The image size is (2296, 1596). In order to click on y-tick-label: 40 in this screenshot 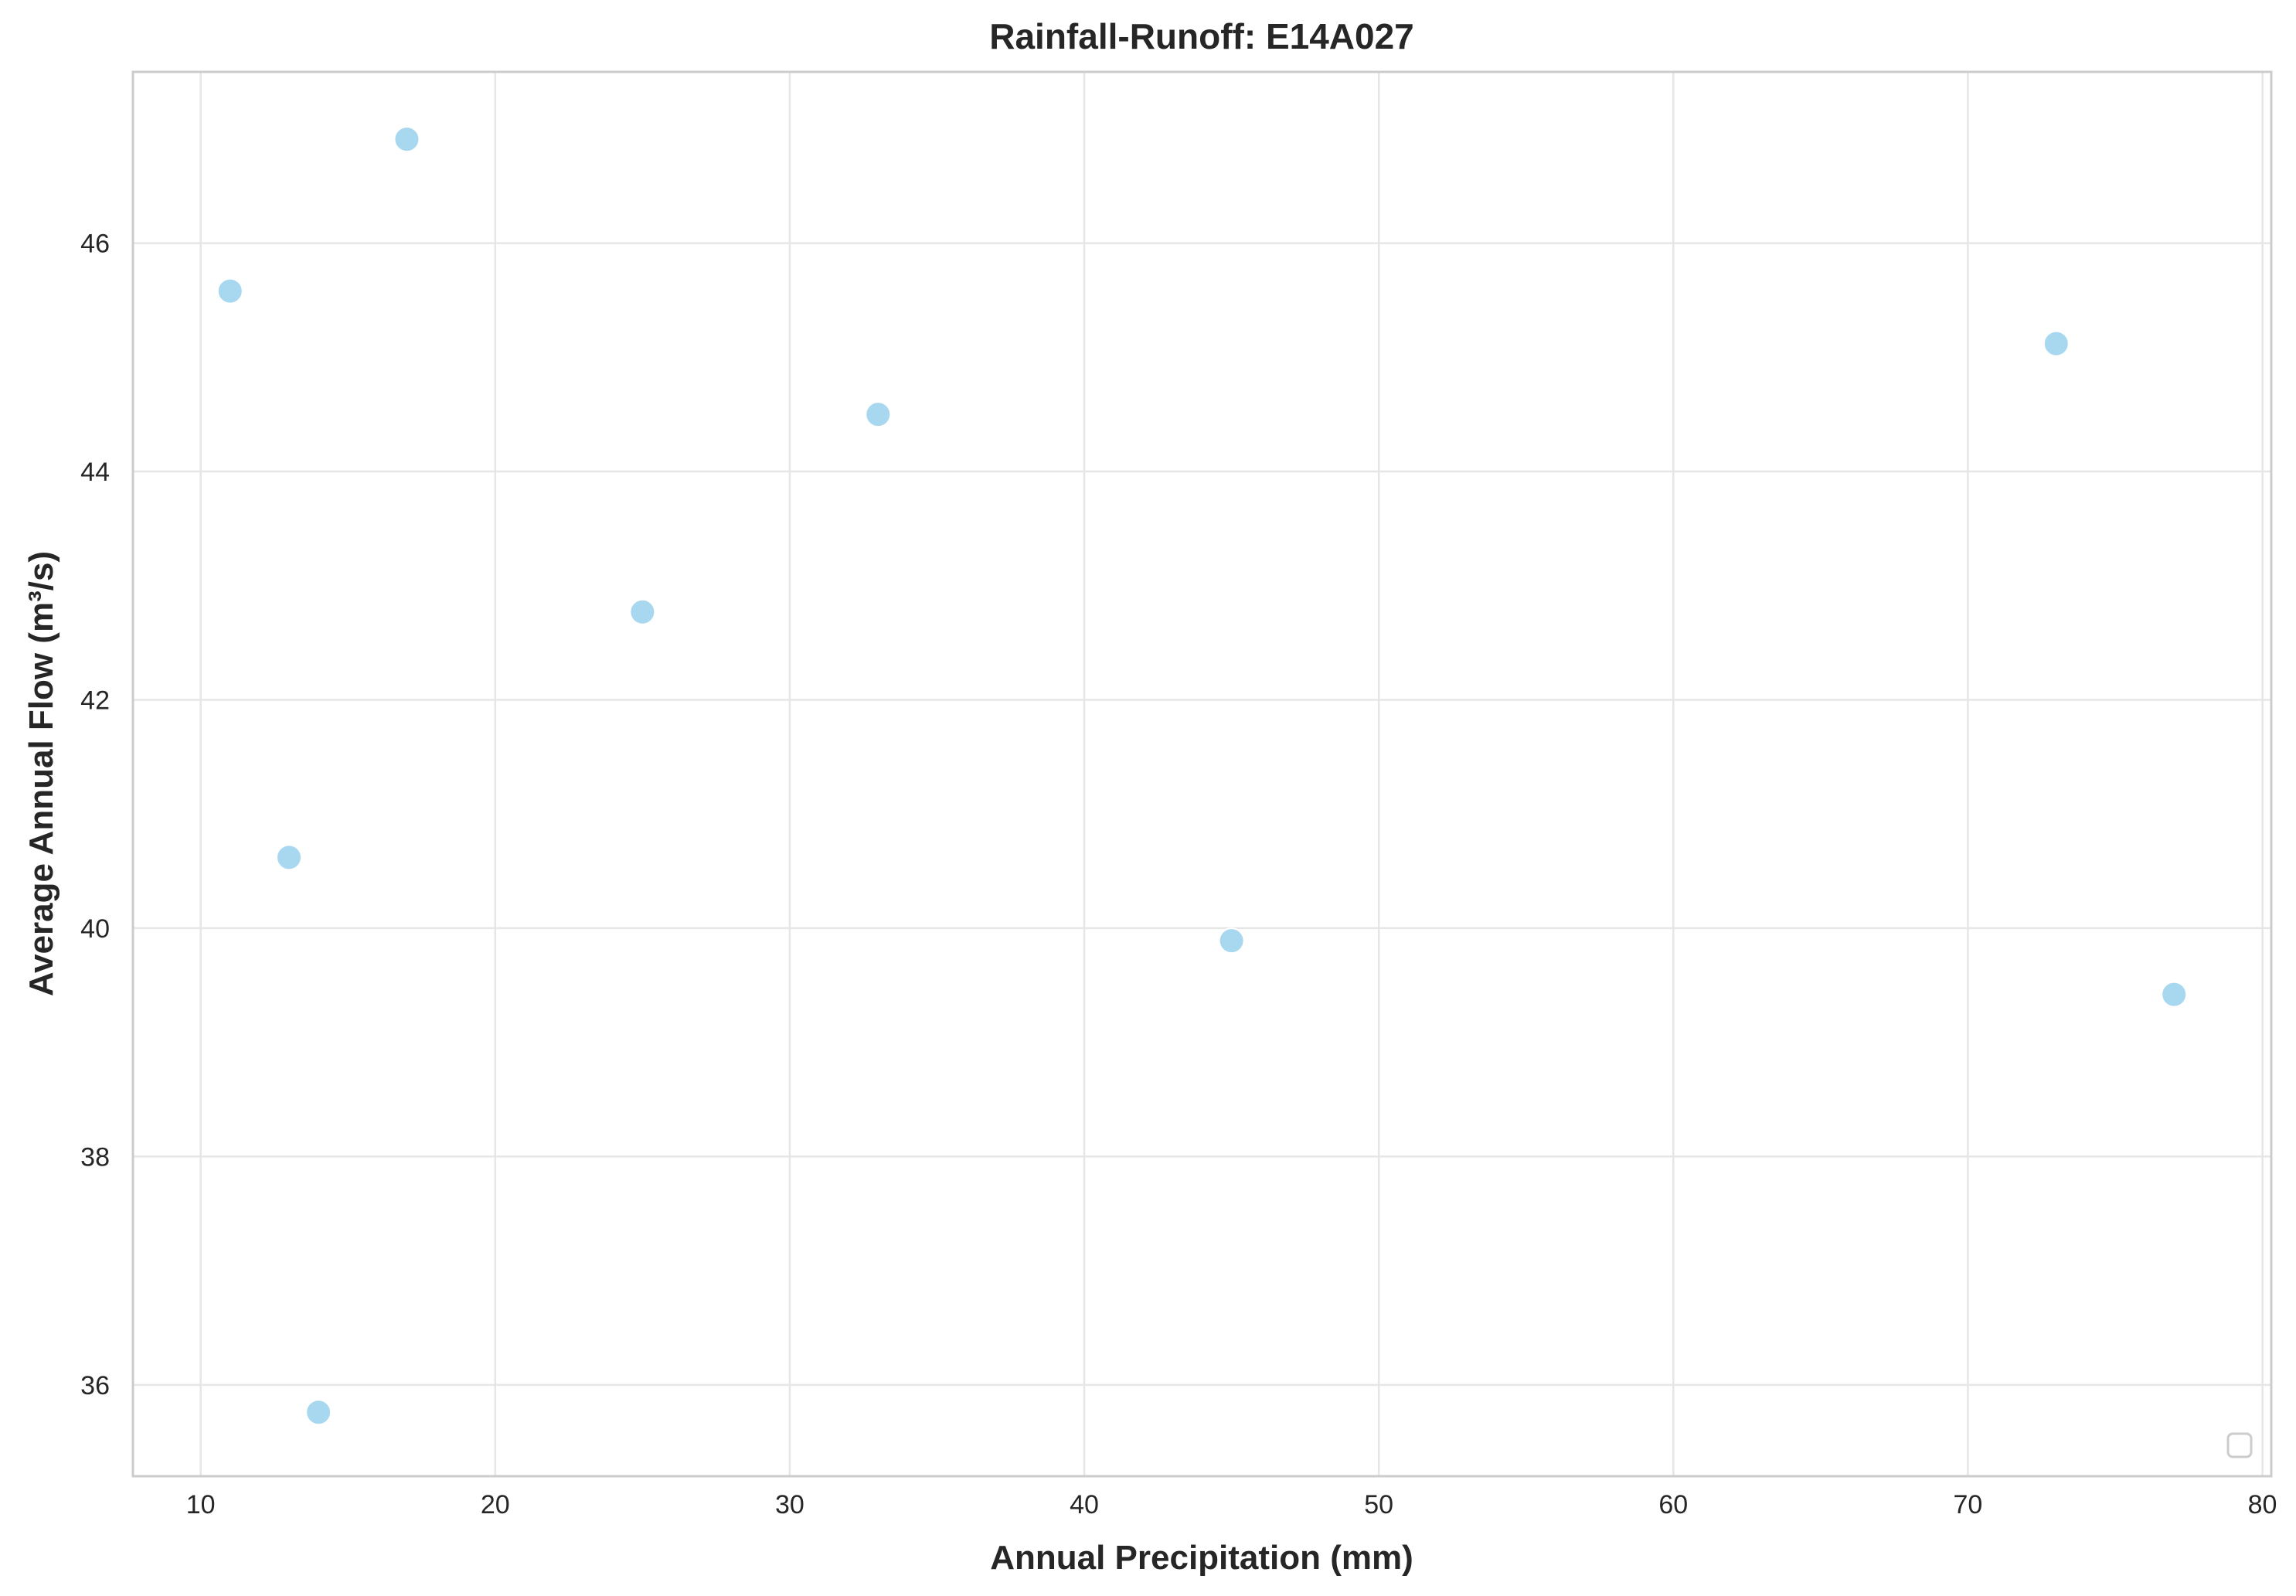, I will do `click(95, 929)`.